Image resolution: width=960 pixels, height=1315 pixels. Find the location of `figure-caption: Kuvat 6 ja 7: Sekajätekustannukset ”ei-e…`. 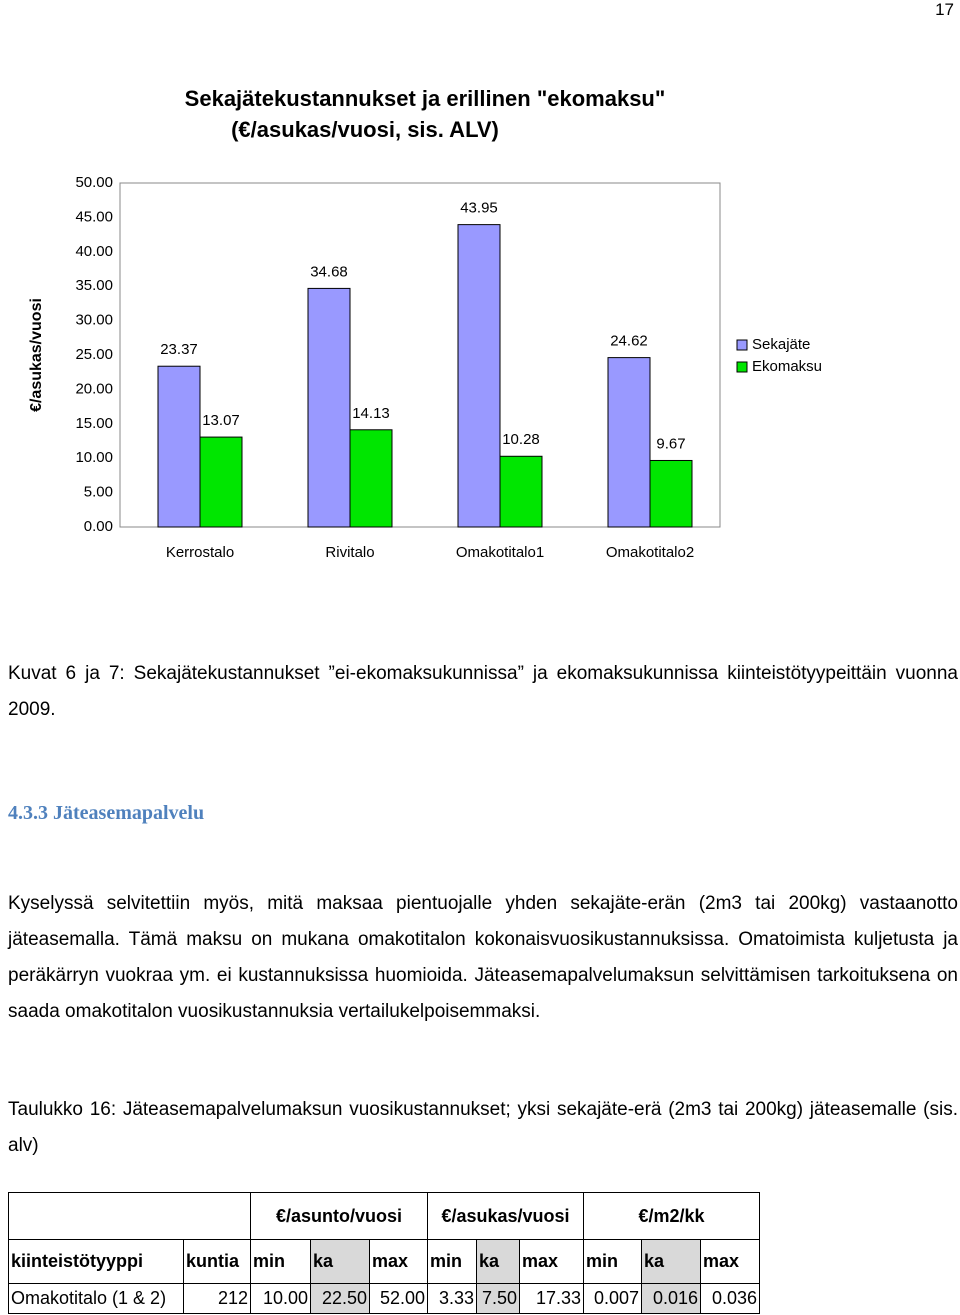

figure-caption: Kuvat 6 ja 7: Sekajätekustannukset ”ei-e… is located at coordinates (483, 691).